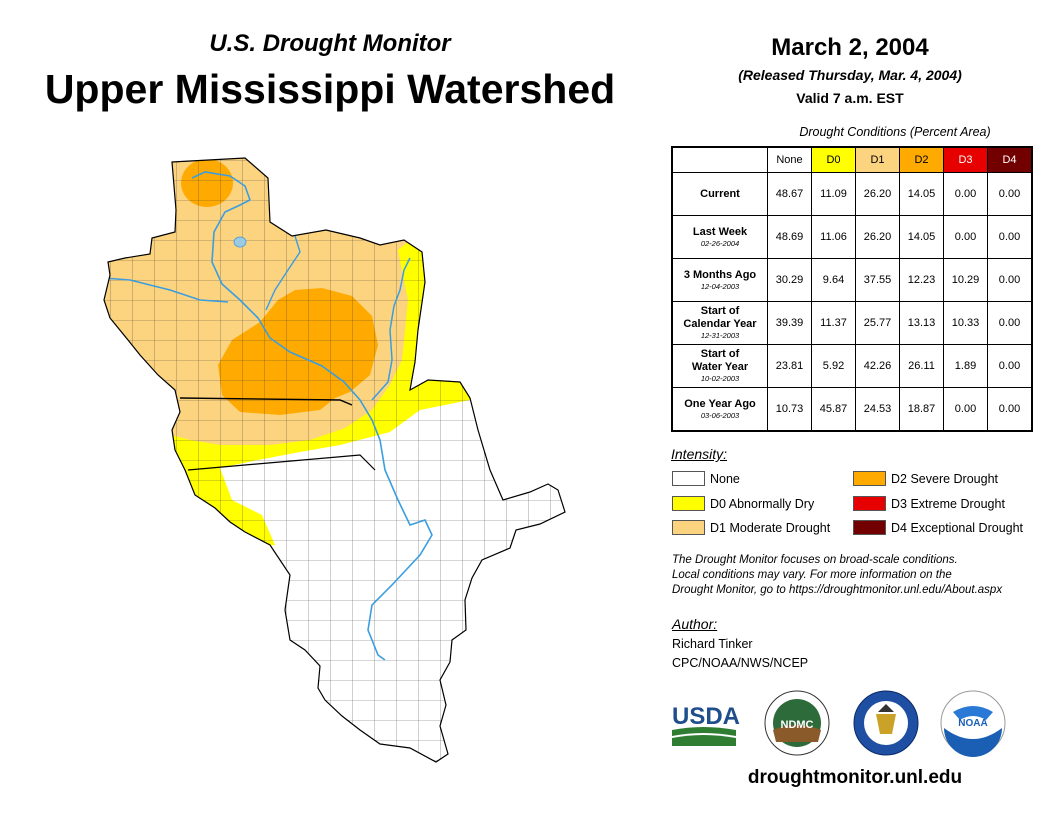  What do you see at coordinates (712, 644) in the screenshot?
I see `author-name: Richard Tinker` at bounding box center [712, 644].